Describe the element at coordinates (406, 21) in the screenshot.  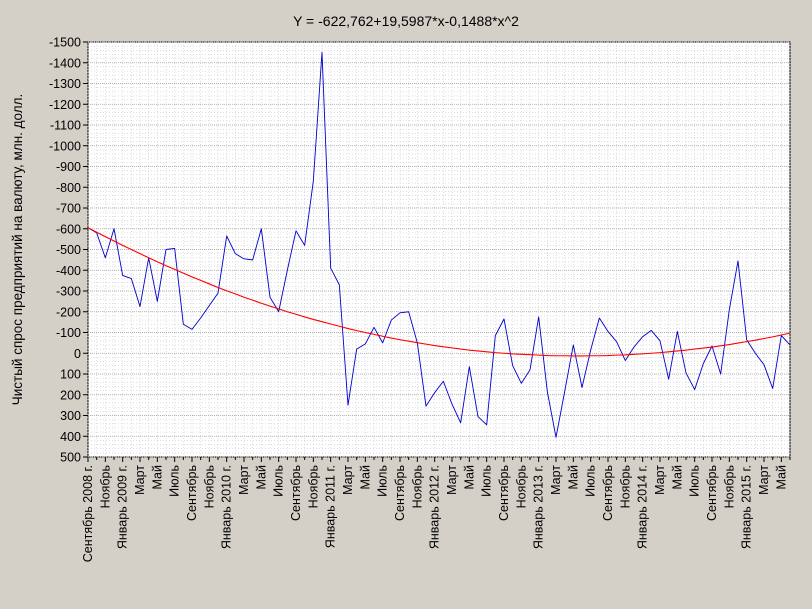
I see `chart-title: Y = -622,762+19,5987*x-0,1488*x^2` at that location.